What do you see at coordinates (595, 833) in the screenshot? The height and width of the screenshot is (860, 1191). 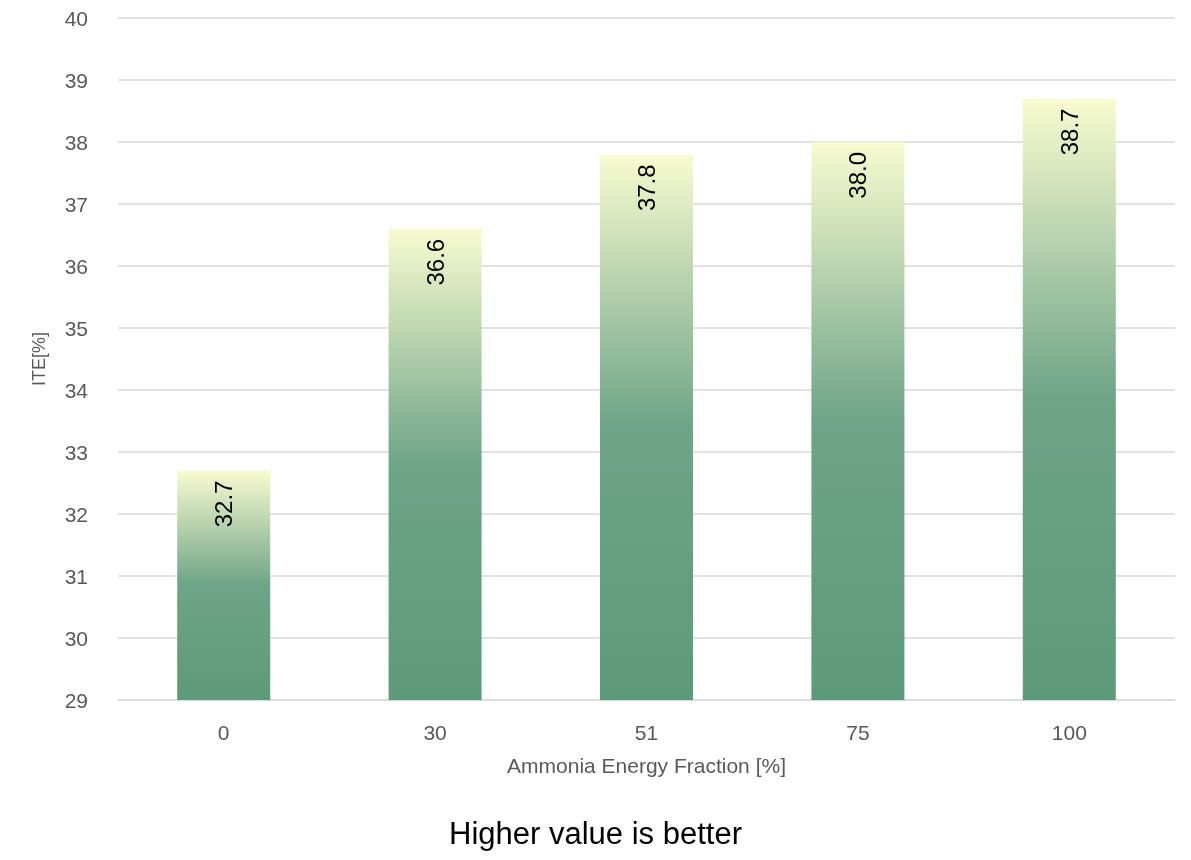 I see `text: Higher value is better` at bounding box center [595, 833].